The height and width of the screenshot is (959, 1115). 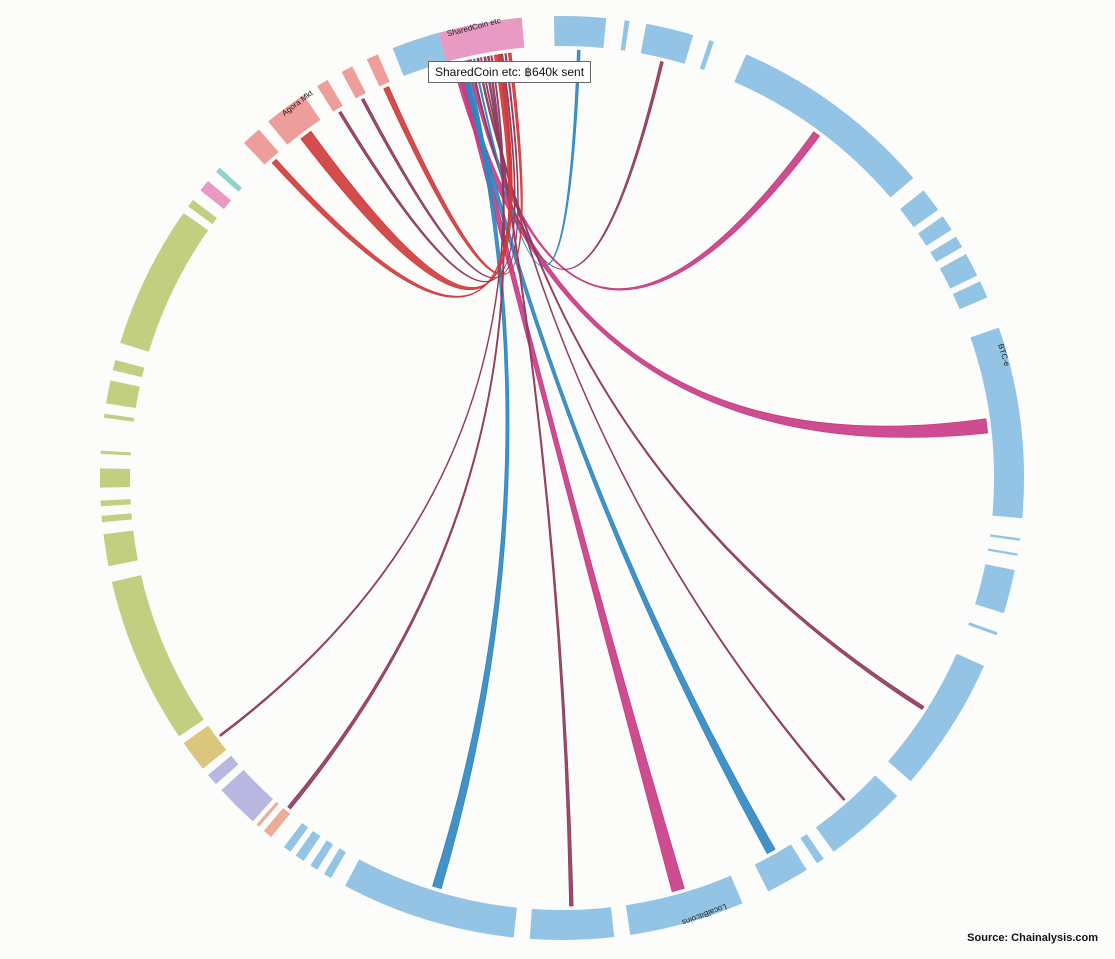 What do you see at coordinates (684, 905) in the screenshot?
I see `group-arc-localbitcoins` at bounding box center [684, 905].